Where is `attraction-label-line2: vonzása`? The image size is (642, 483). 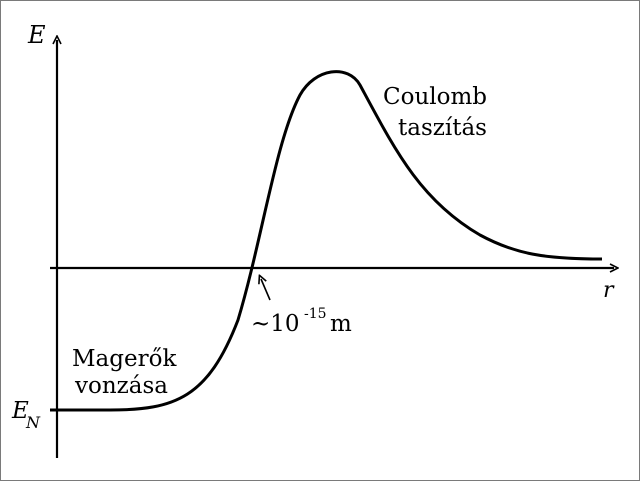
attraction-label-line2: vonzása is located at coordinates (121, 386).